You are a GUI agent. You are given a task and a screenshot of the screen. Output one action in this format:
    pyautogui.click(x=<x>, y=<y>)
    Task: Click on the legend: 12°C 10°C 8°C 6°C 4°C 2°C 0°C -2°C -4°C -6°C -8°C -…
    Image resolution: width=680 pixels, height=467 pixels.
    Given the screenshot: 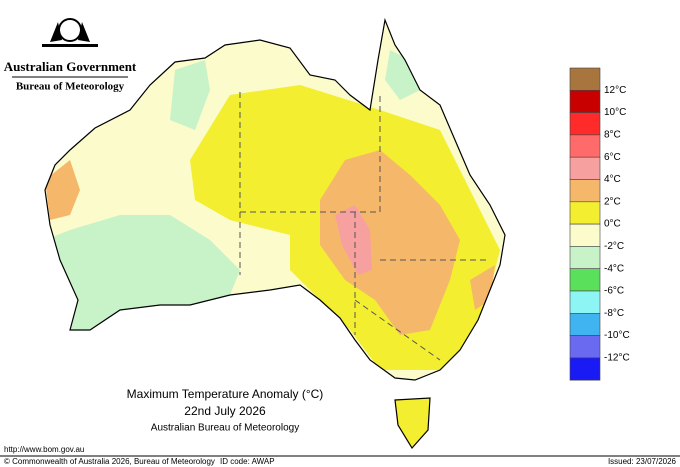 What is the action you would take?
    pyautogui.click(x=599, y=224)
    